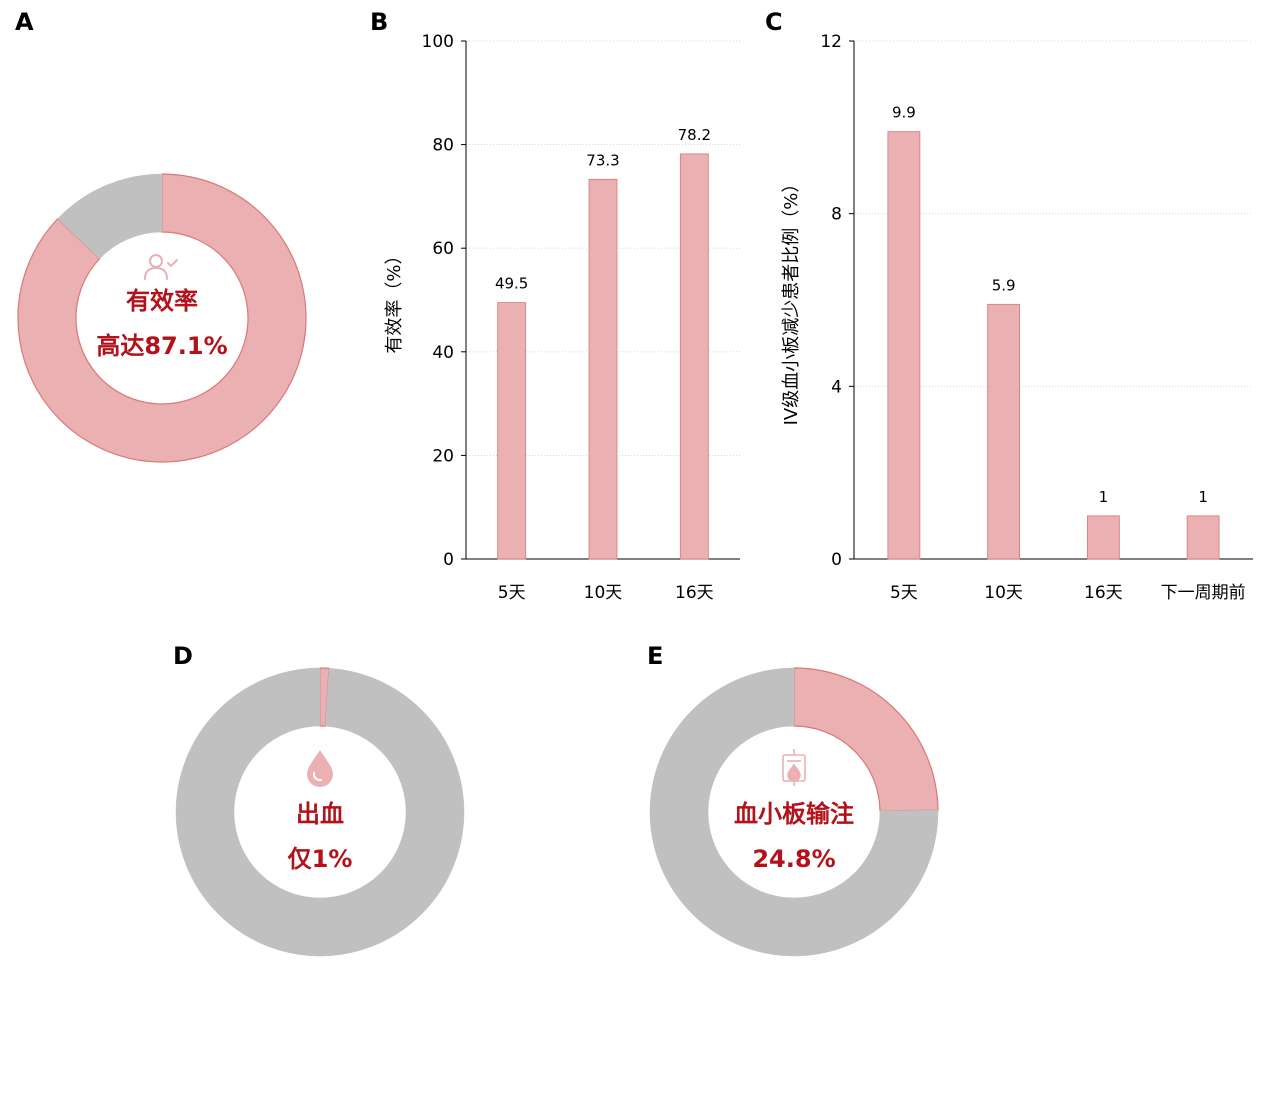 Image resolution: width=1269 pixels, height=1110 pixels. Describe the element at coordinates (794, 767) in the screenshot. I see `blood-bag-icon` at that location.